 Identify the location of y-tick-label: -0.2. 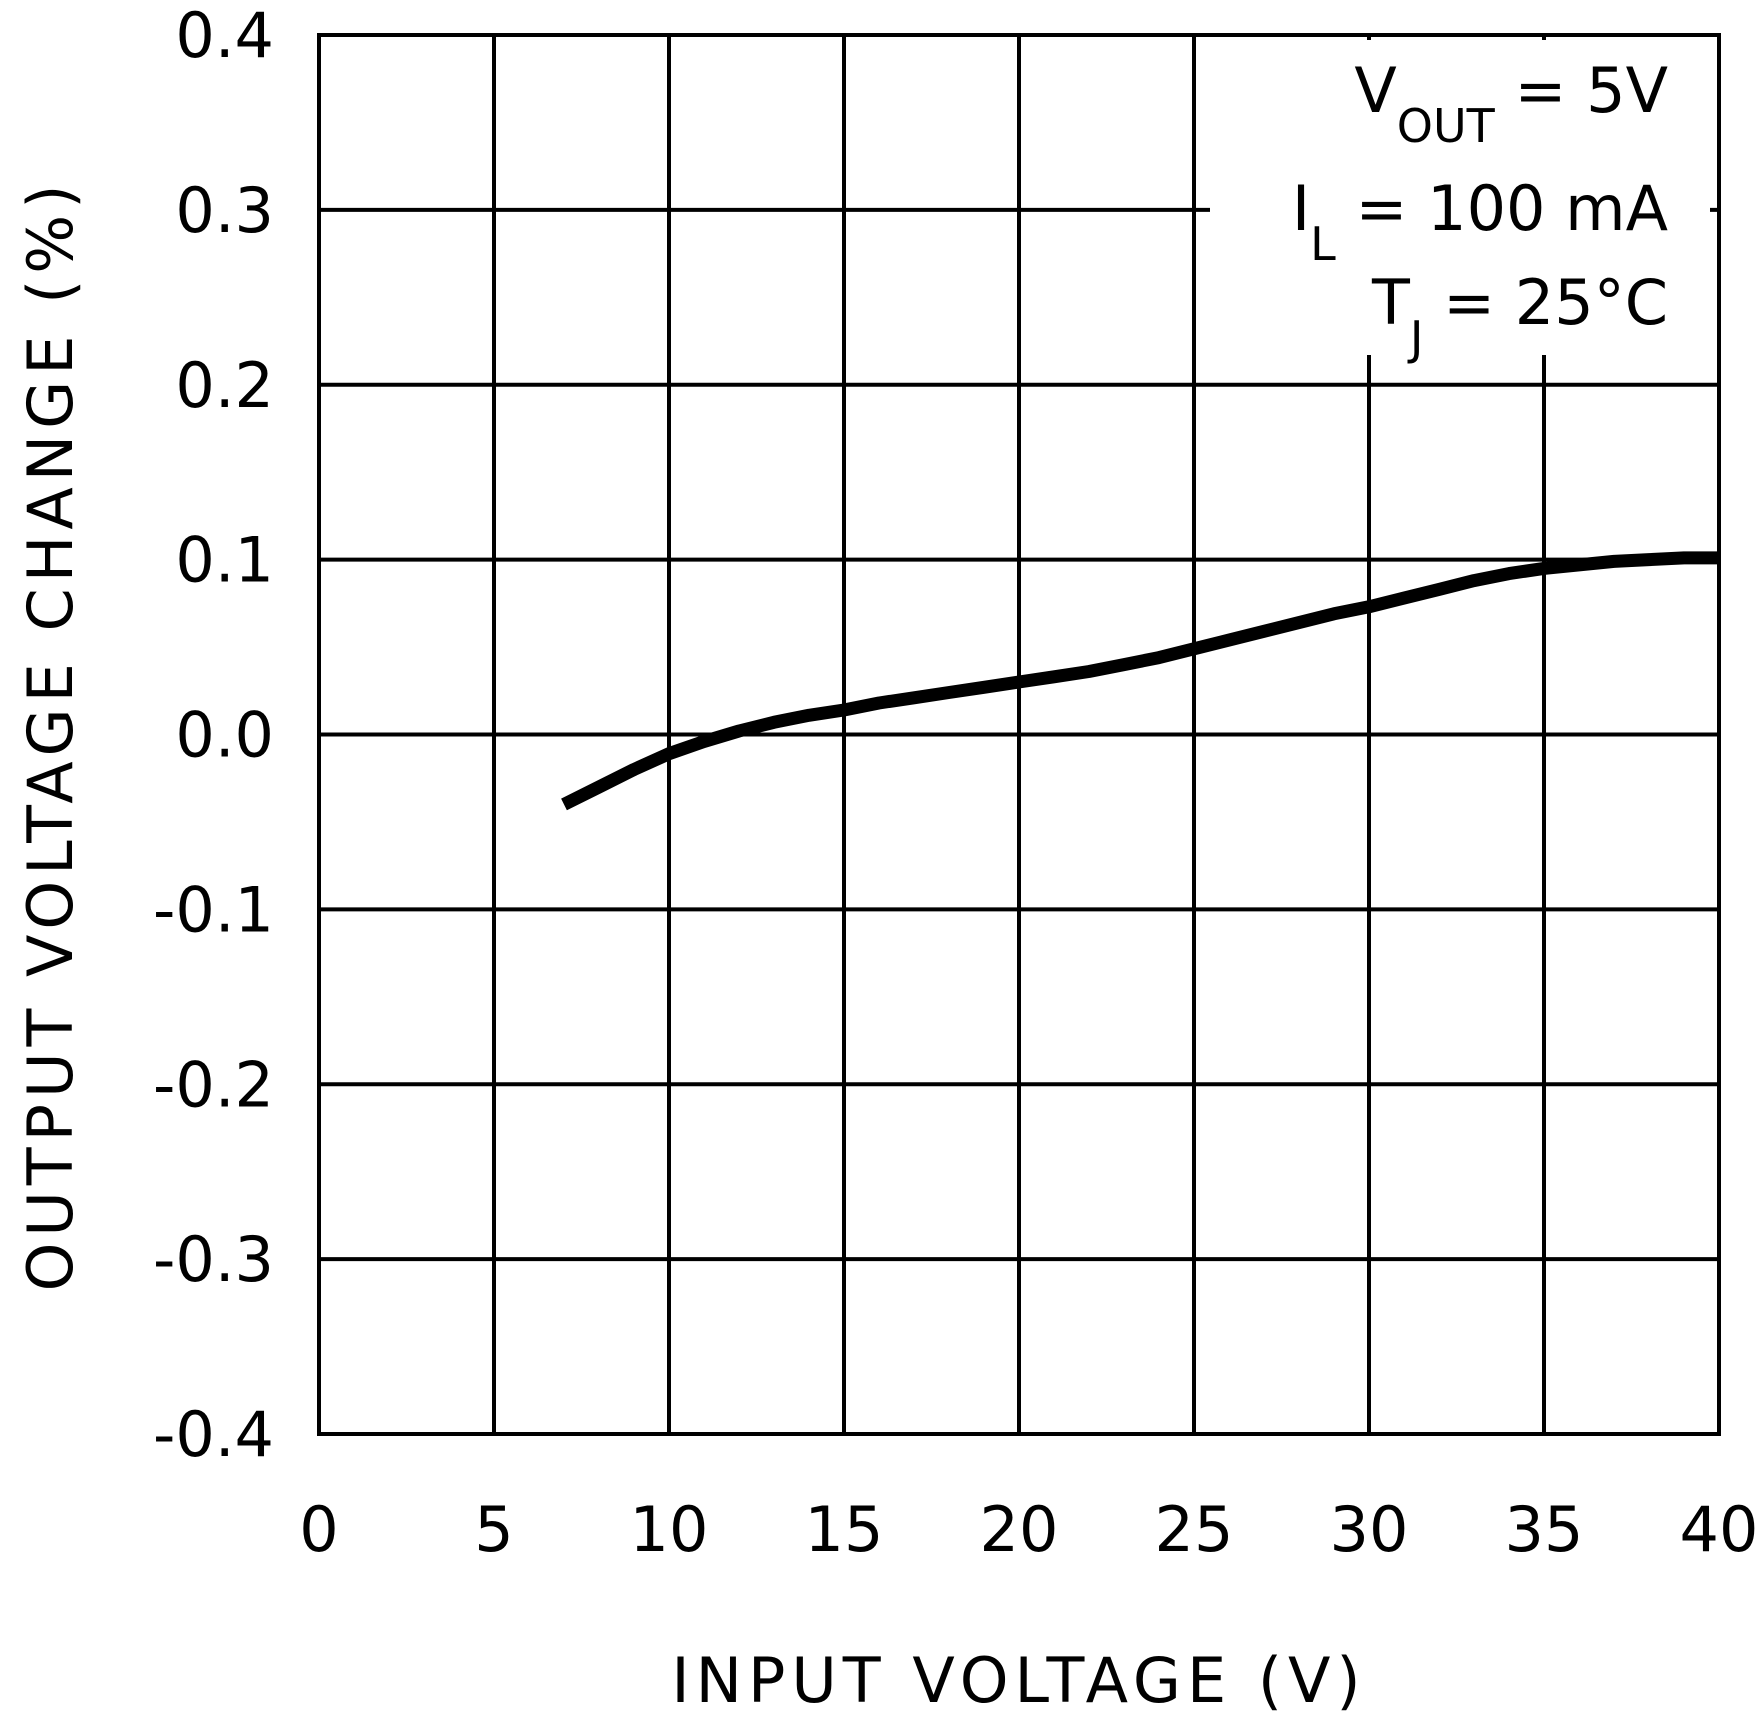
(213, 1084).